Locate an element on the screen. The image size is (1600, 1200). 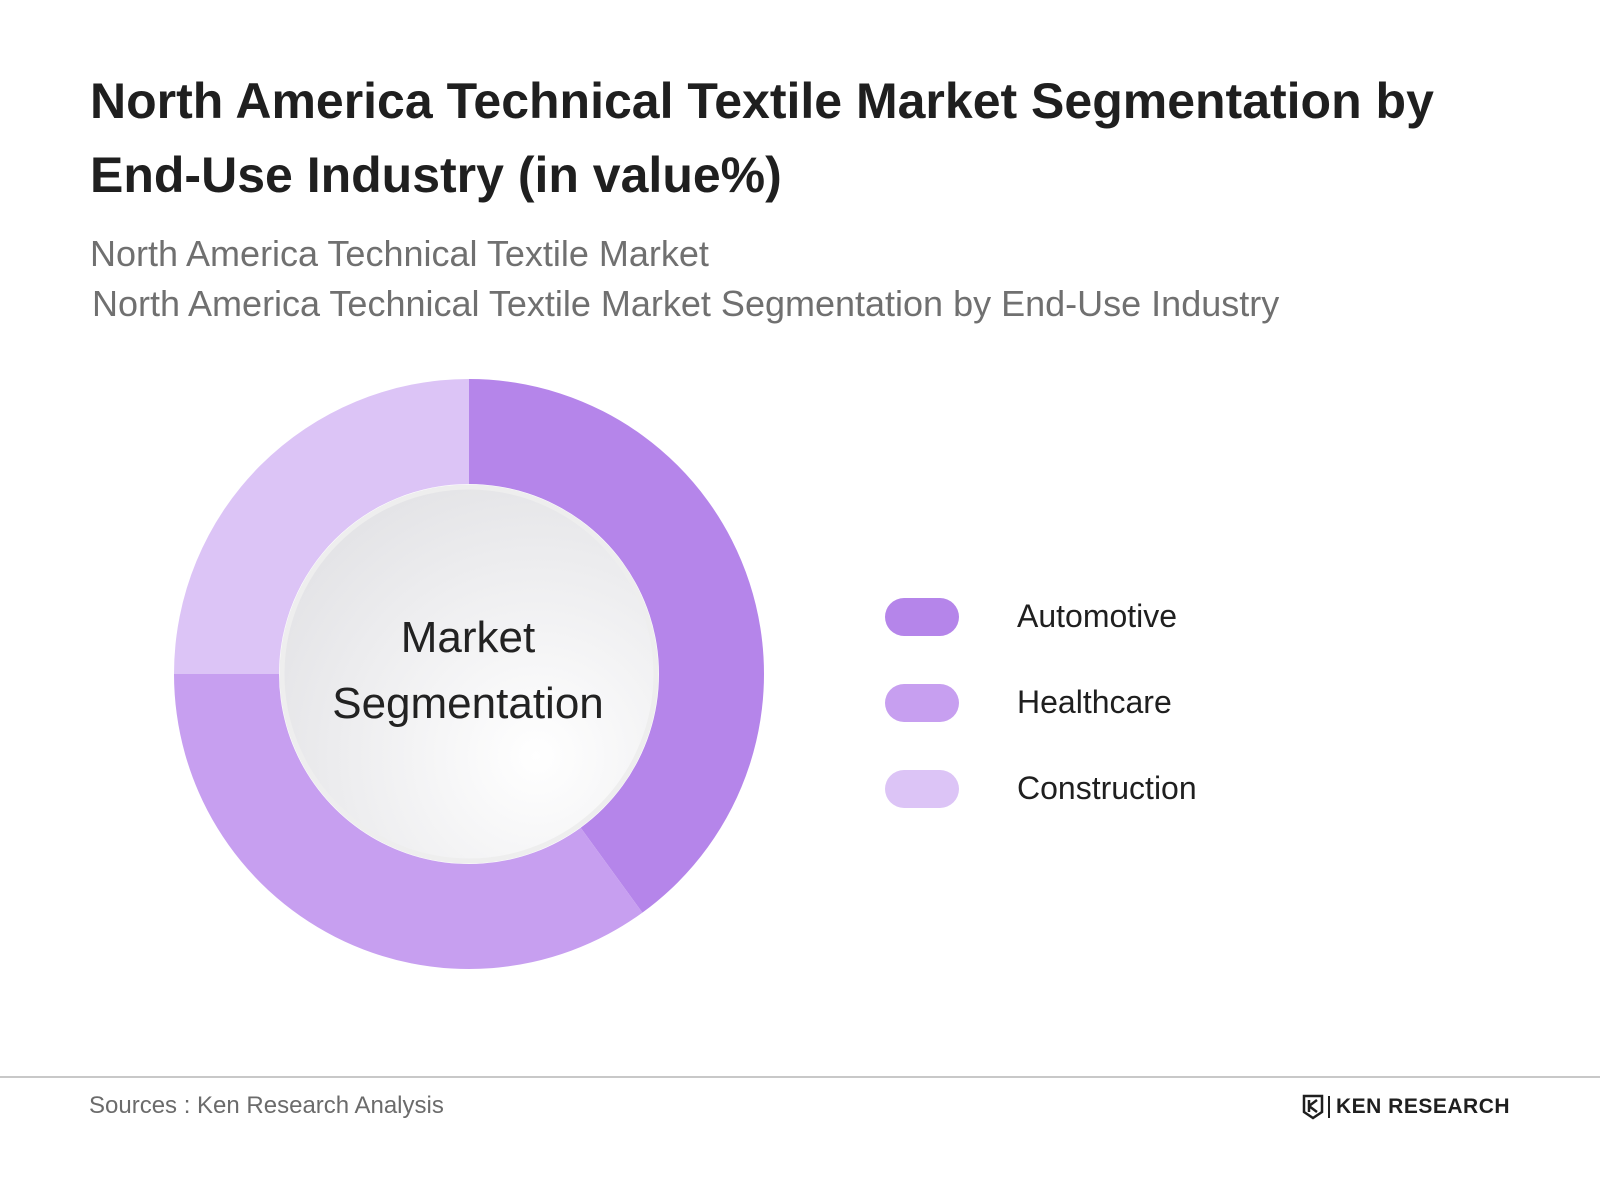
legend-swatch-construction is located at coordinates (922, 789).